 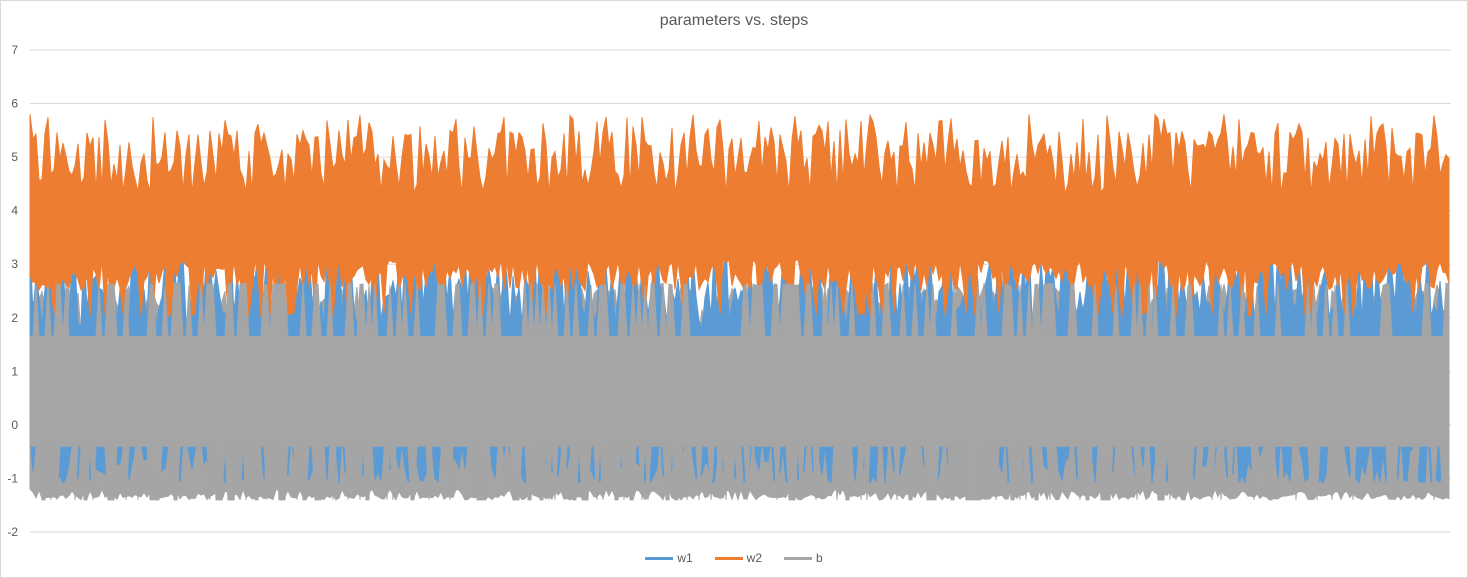 I want to click on y-tick-label: 6, so click(x=14, y=104).